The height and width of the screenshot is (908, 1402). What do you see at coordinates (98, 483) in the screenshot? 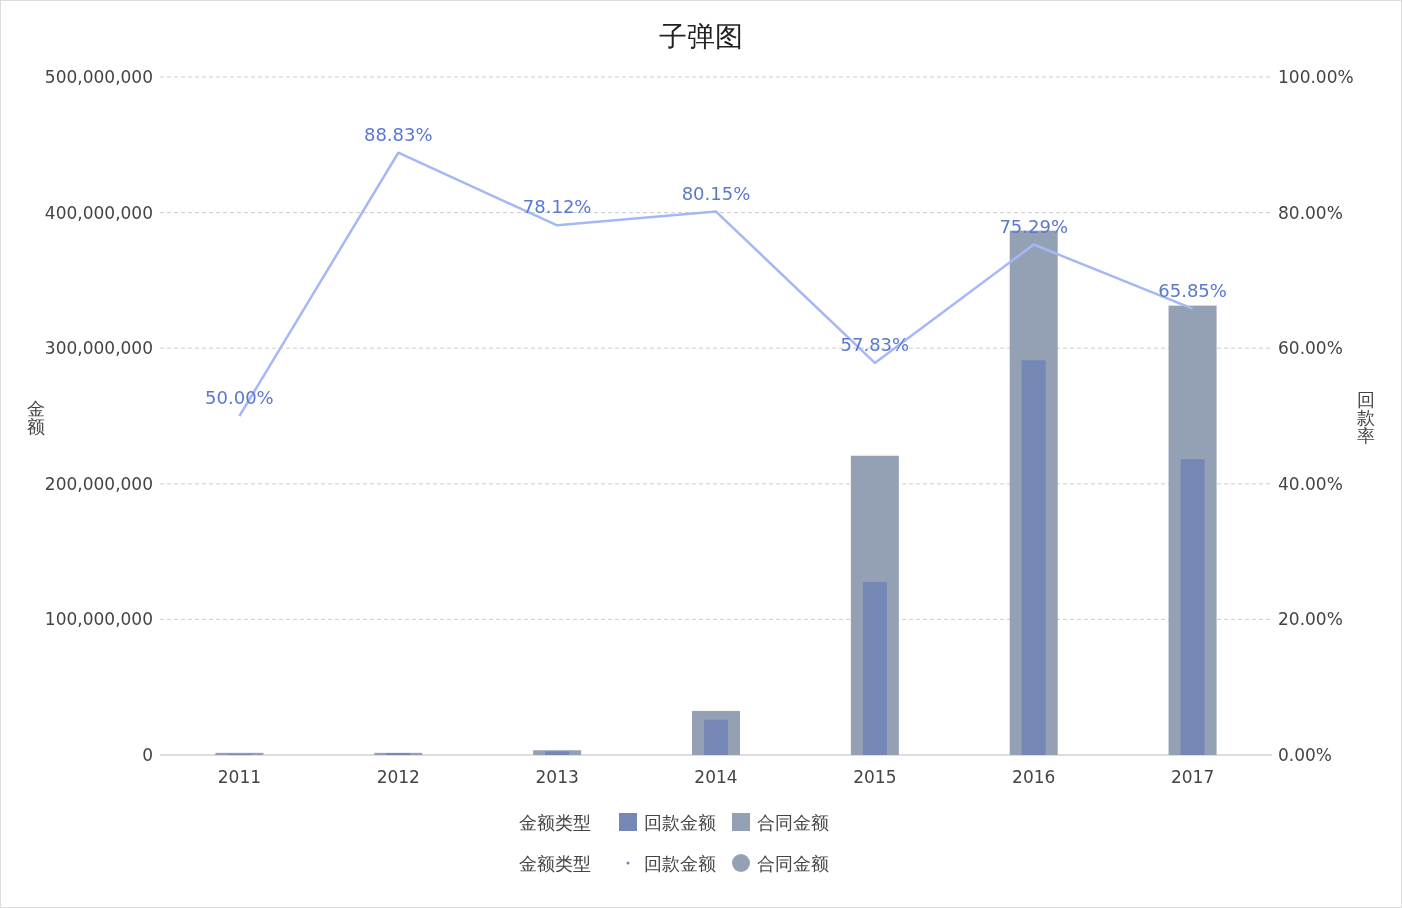
I see `y-tick-label: 200,000,000` at bounding box center [98, 483].